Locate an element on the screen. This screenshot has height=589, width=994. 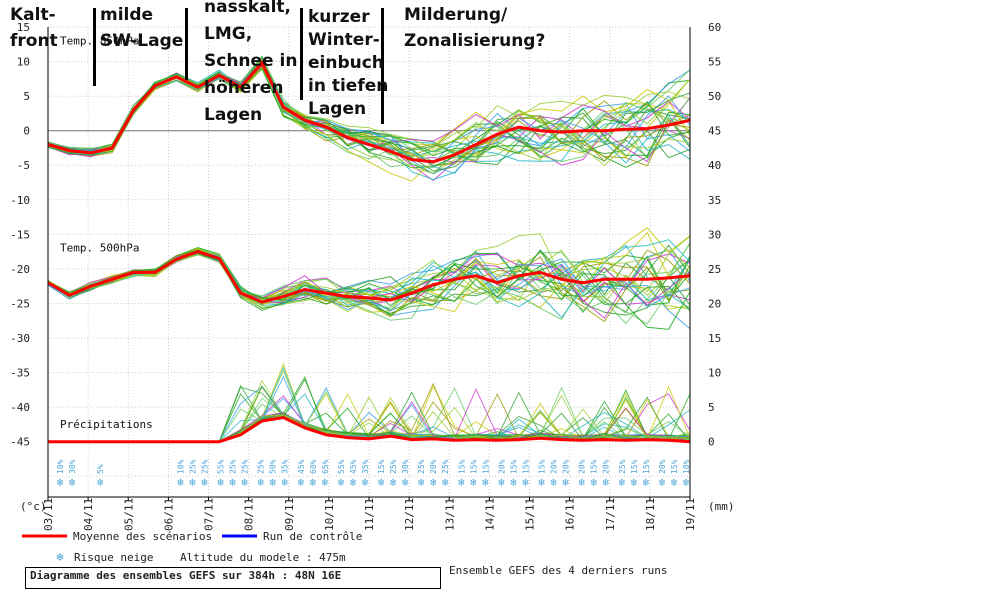
x-tick-label: 17/11 is located at coordinates (610, 514).